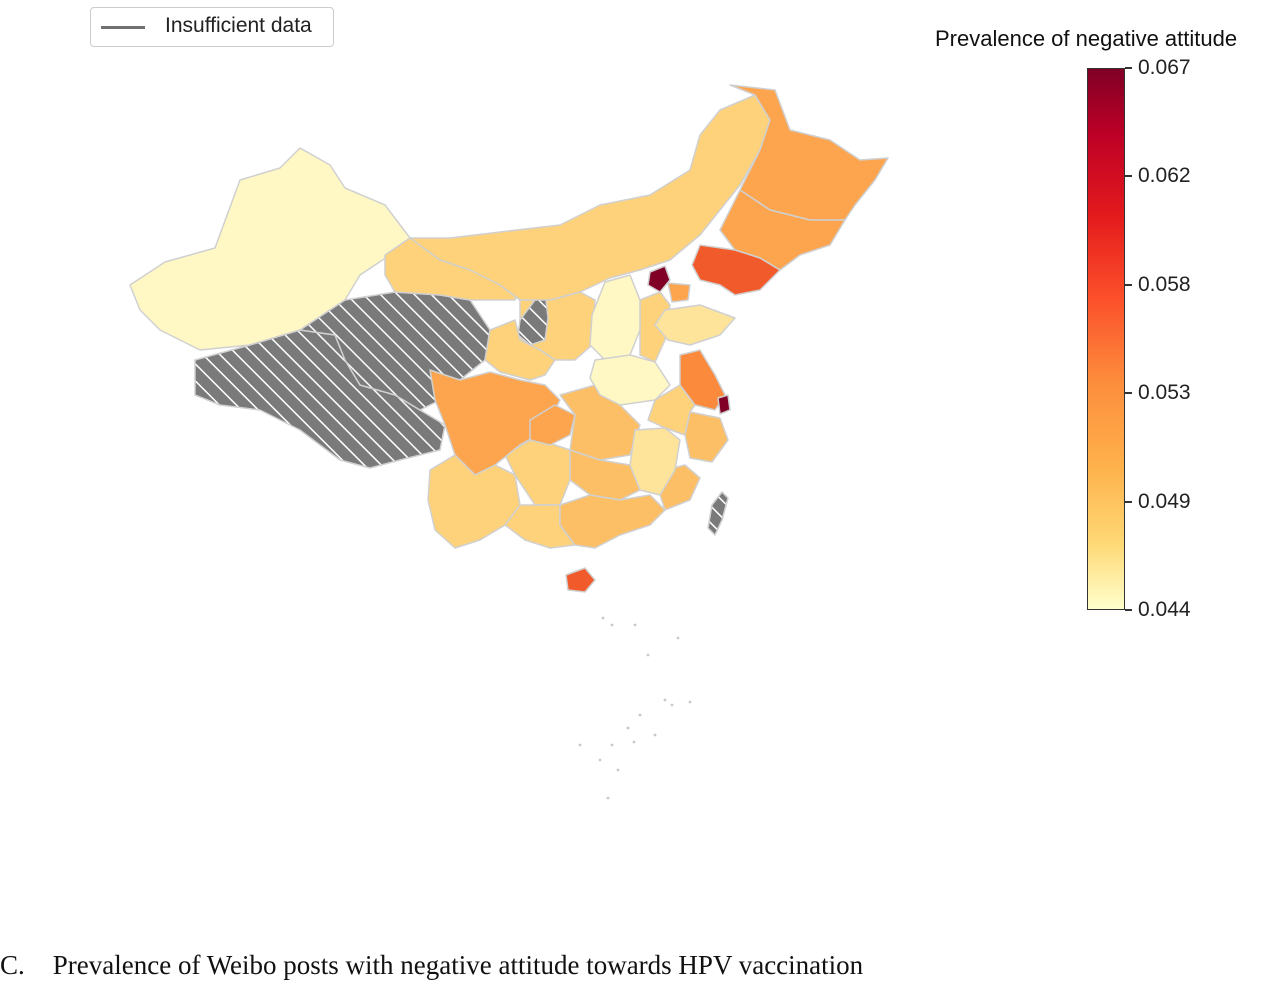  I want to click on legend-line-icon, so click(123, 27).